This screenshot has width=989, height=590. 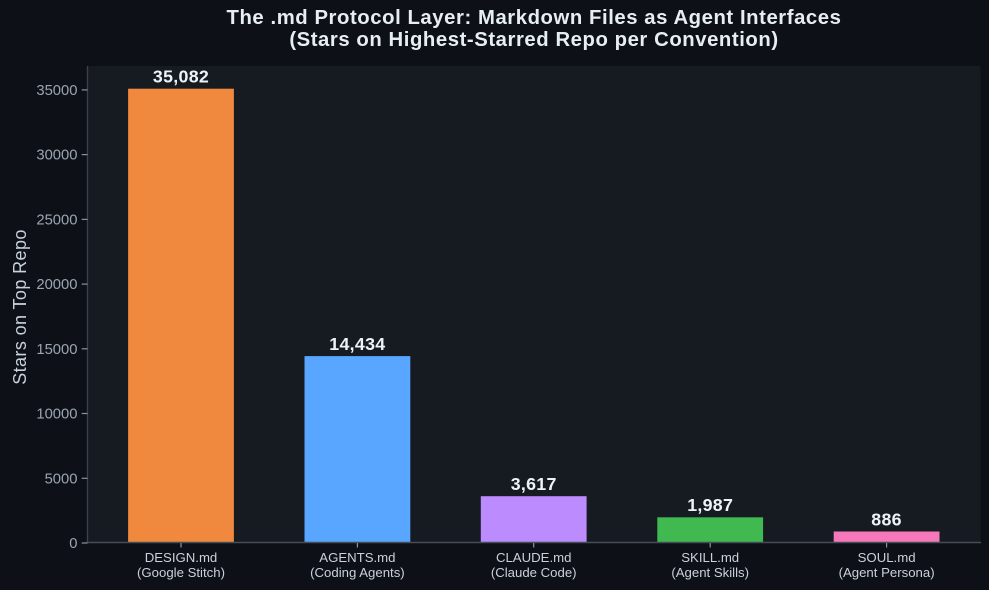 I want to click on svg-text: (Agent Skills), so click(x=710, y=572).